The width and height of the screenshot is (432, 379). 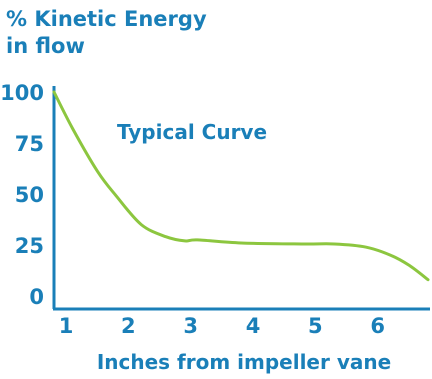 What do you see at coordinates (192, 132) in the screenshot?
I see `typical-curve-label: Typical Curve` at bounding box center [192, 132].